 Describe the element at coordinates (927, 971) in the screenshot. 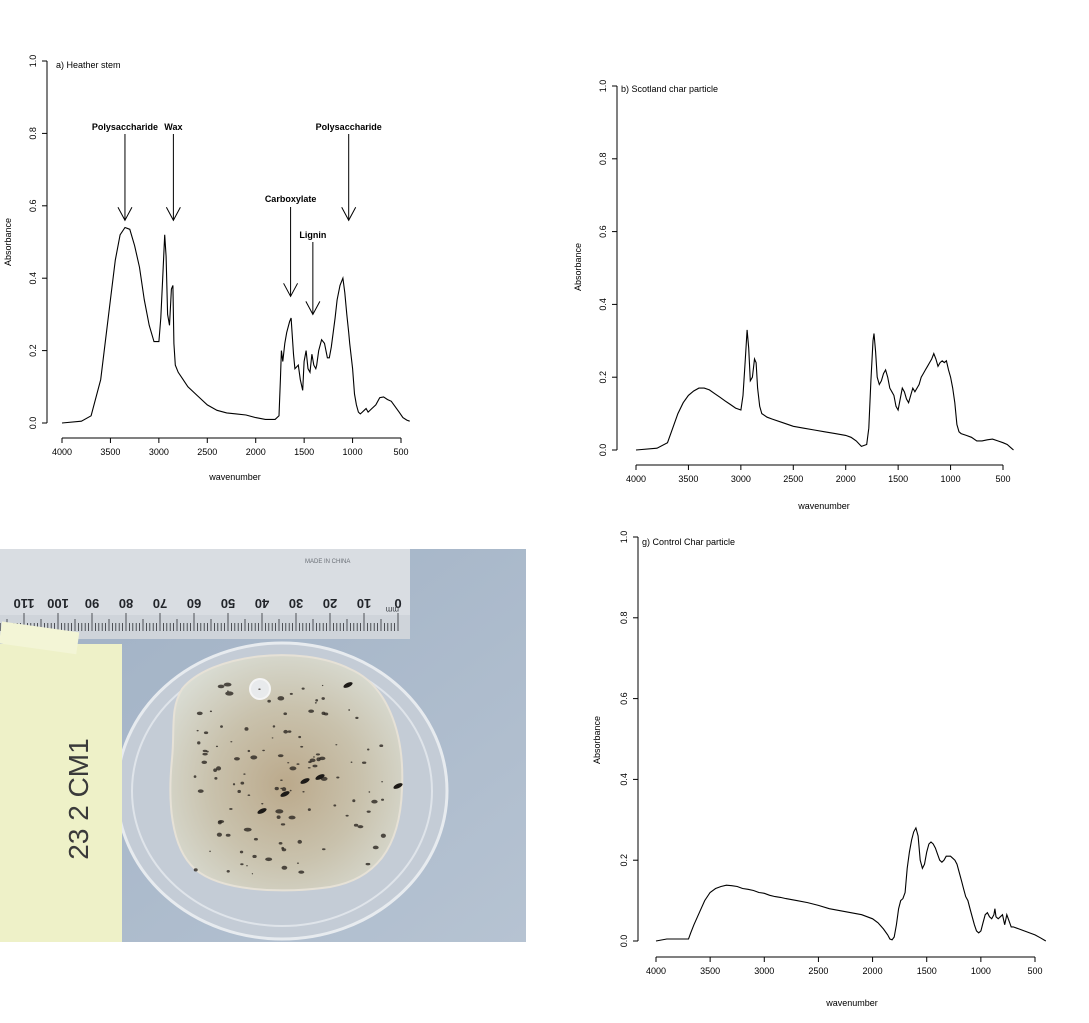

I see `chart-g-x-tick-label: 1500` at that location.